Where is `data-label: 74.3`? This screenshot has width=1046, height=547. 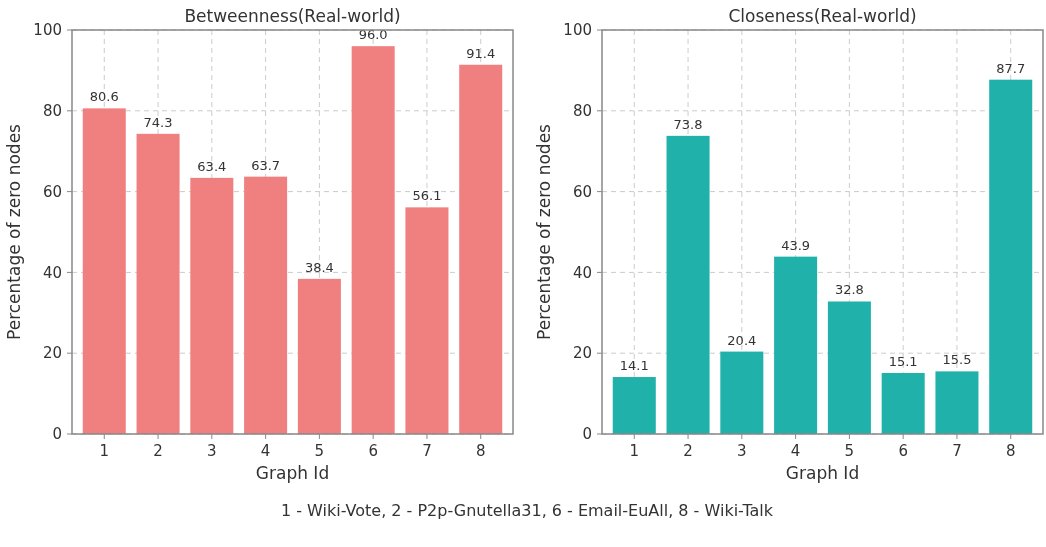
data-label: 74.3 is located at coordinates (158, 122).